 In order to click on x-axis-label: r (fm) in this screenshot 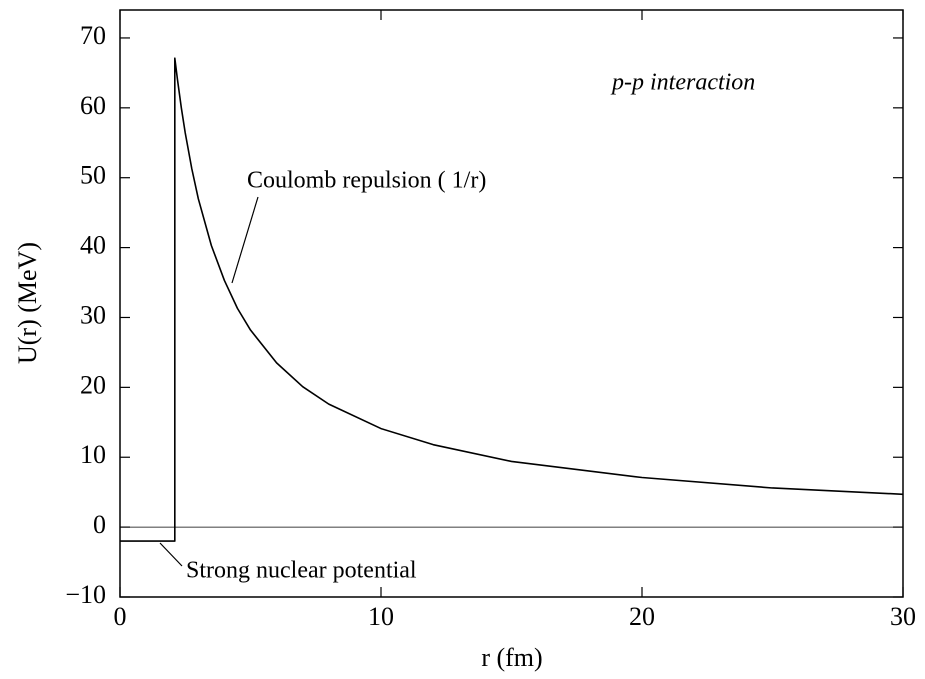, I will do `click(511, 657)`.